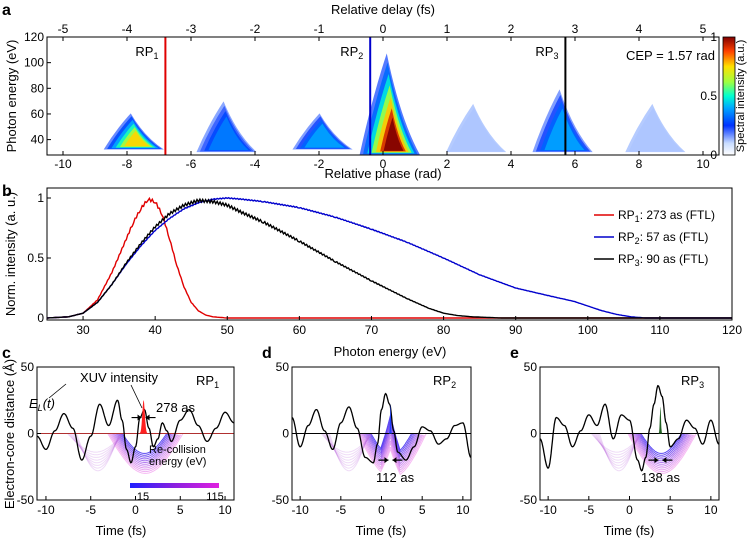 This screenshot has width=747, height=544. I want to click on tick-label: 120, so click(34, 37).